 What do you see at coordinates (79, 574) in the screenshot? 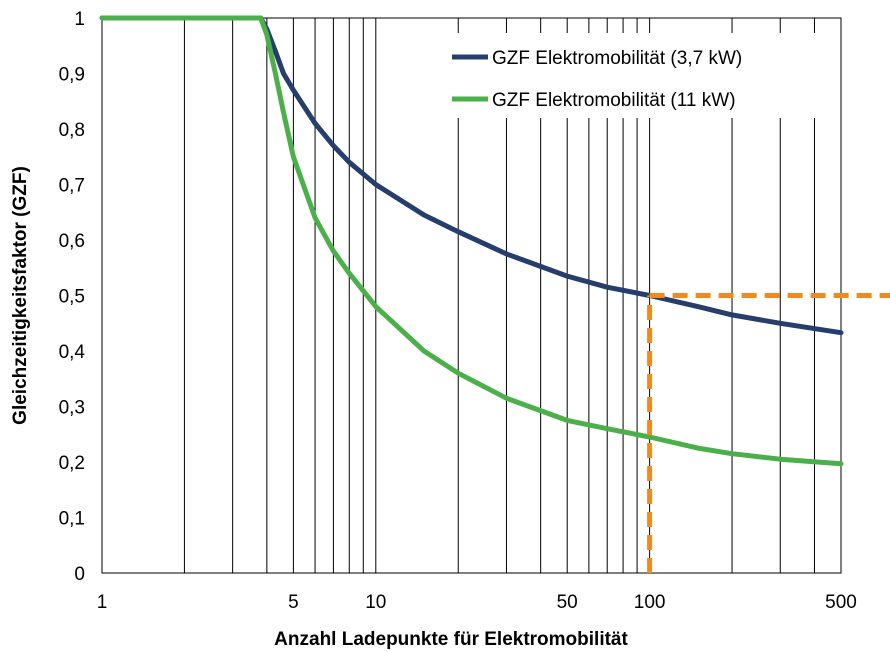
I see `y-tick-label: 0` at bounding box center [79, 574].